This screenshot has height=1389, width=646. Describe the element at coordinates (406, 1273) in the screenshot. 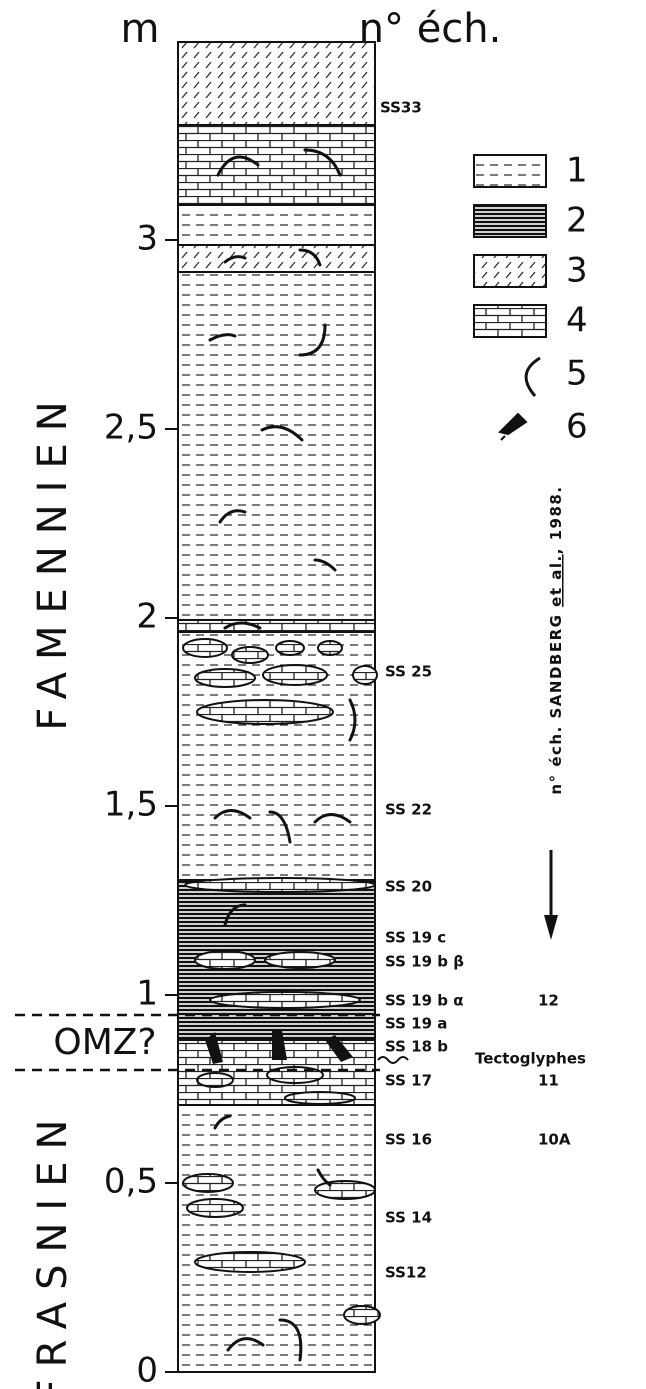

I see `sample-label: SS12` at that location.